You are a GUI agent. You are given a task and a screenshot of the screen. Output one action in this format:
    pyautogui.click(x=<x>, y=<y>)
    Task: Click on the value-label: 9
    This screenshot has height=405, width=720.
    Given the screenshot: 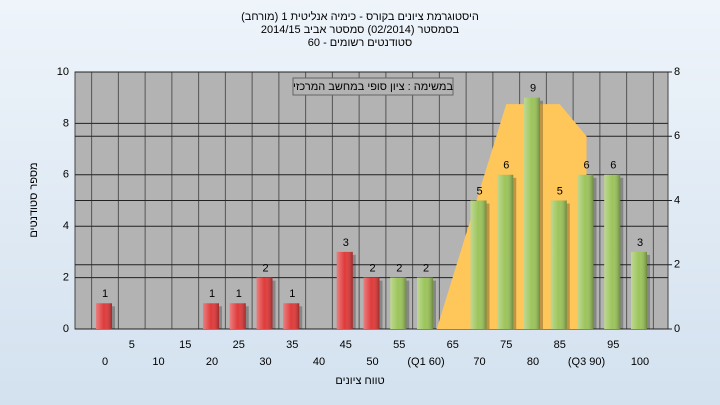 What is the action you would take?
    pyautogui.click(x=533, y=89)
    